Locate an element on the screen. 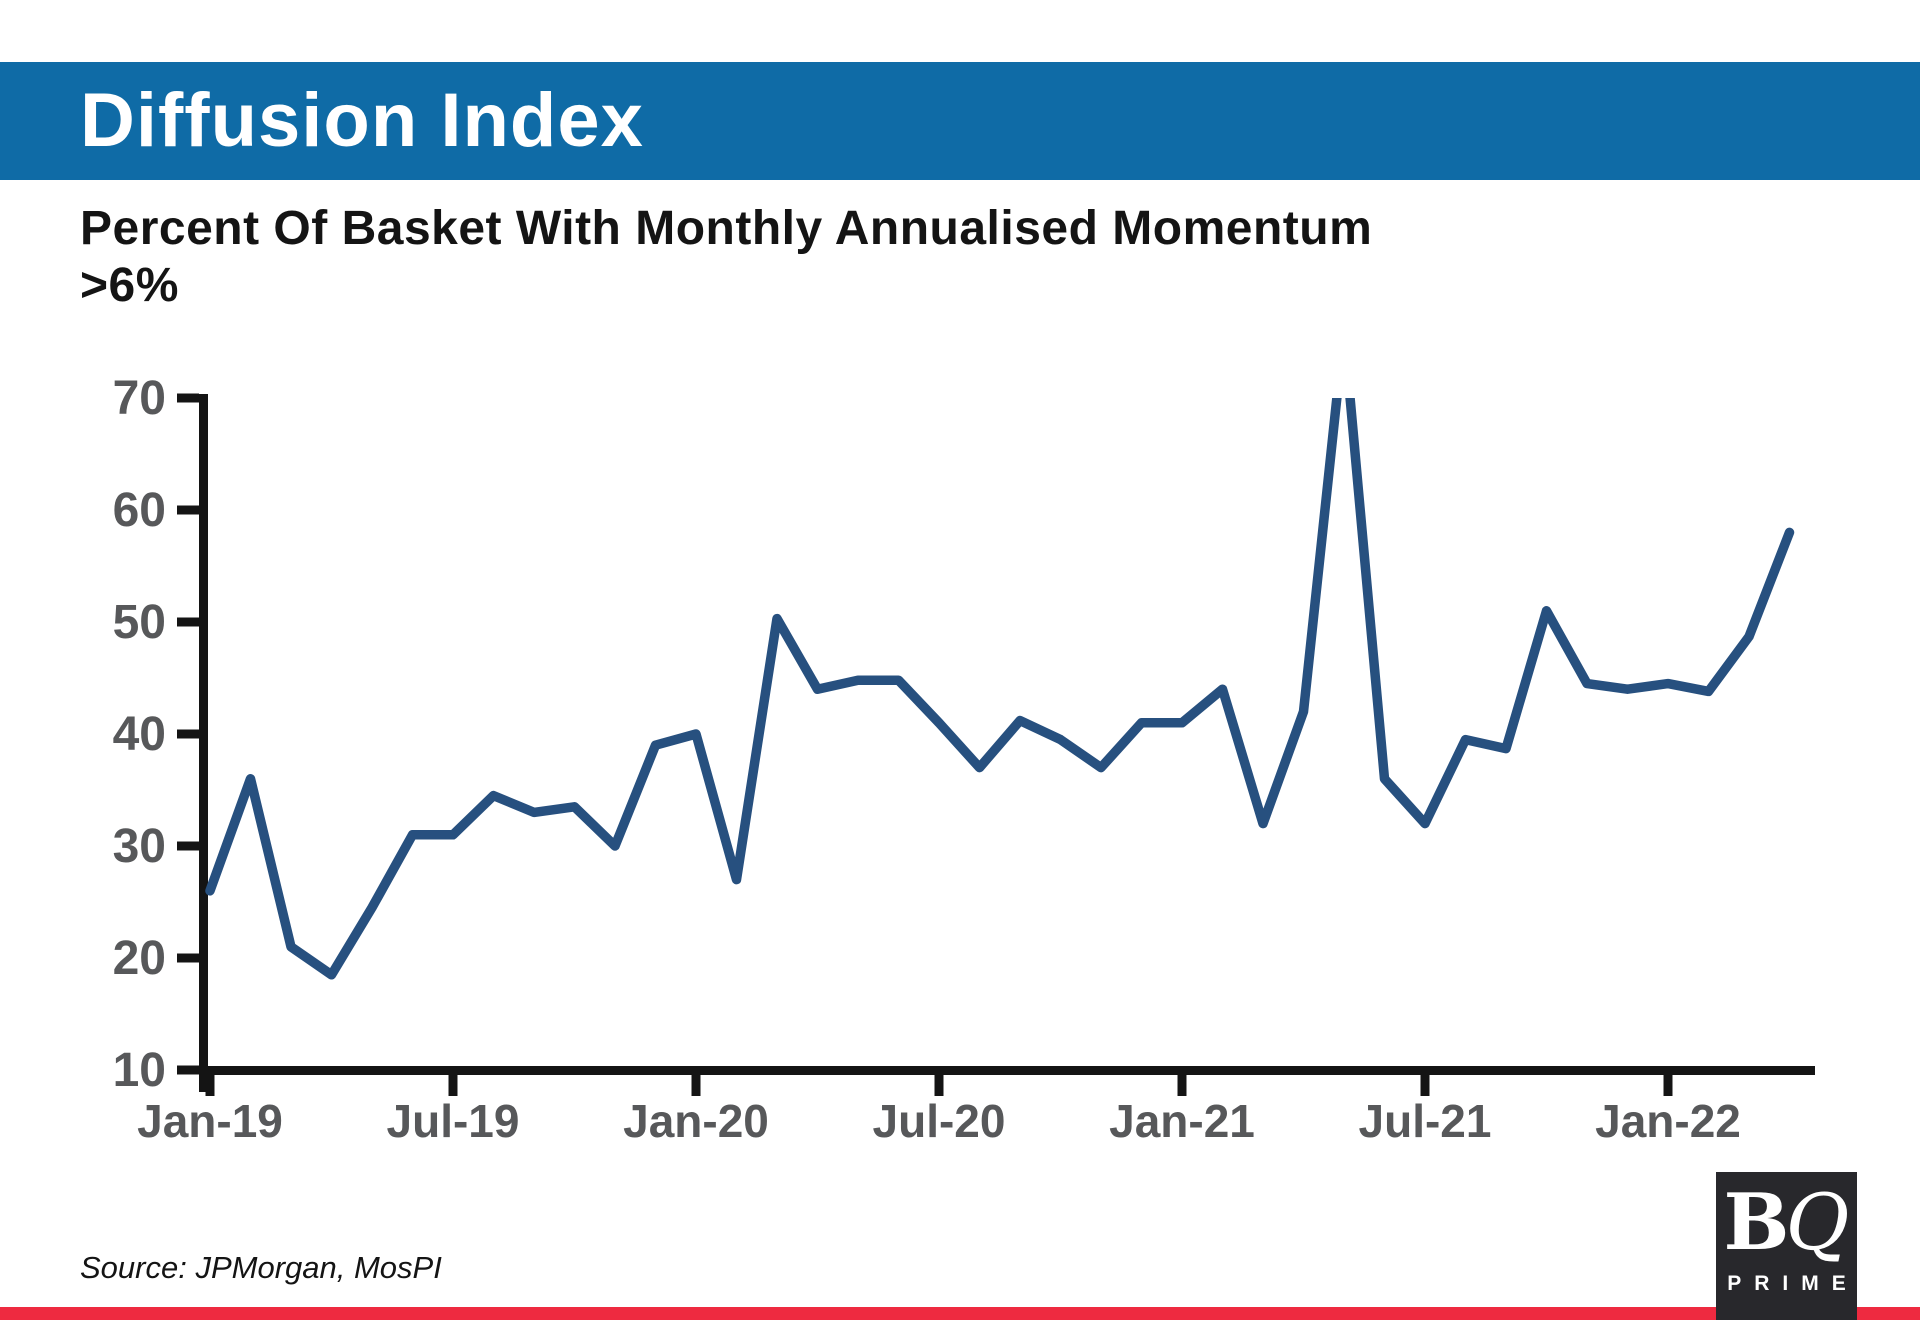  header-banner: Diffusion Index is located at coordinates (960, 121).